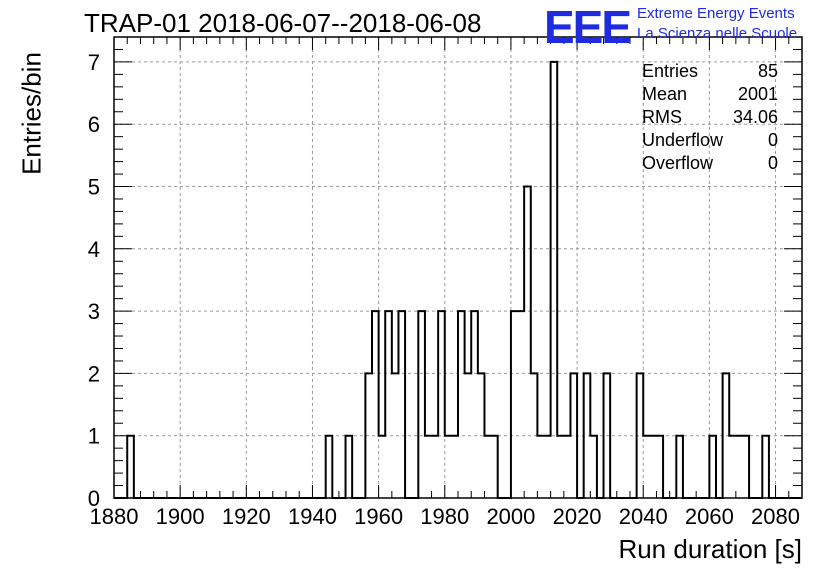 The height and width of the screenshot is (572, 836). Describe the element at coordinates (670, 71) in the screenshot. I see `stat-label: Entries` at that location.